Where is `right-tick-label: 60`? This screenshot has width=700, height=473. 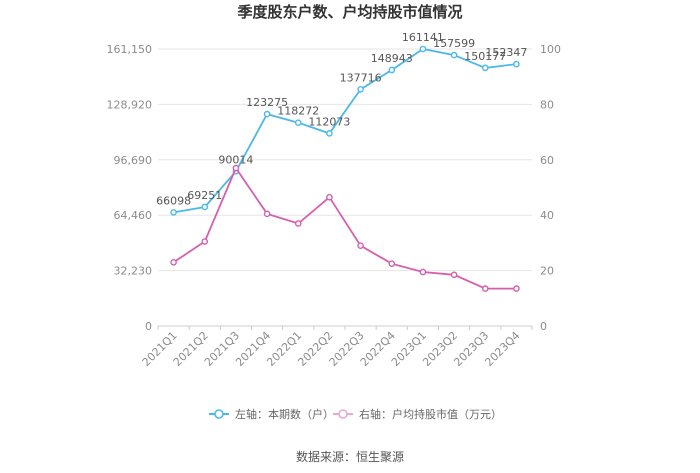
right-tick-label: 60 is located at coordinates (547, 160).